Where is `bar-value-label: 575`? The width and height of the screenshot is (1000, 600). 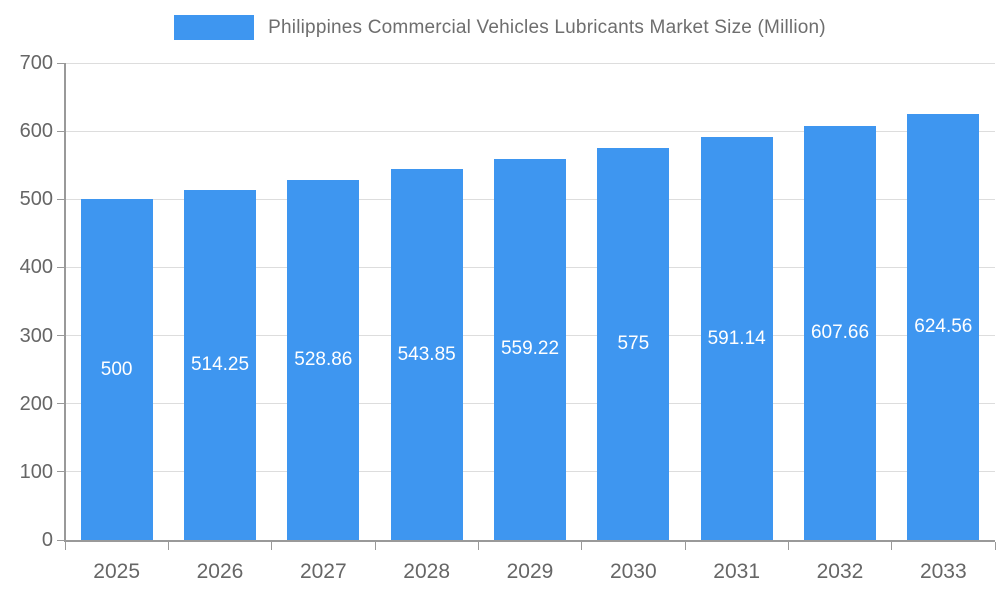
bar-value-label: 575 is located at coordinates (633, 344).